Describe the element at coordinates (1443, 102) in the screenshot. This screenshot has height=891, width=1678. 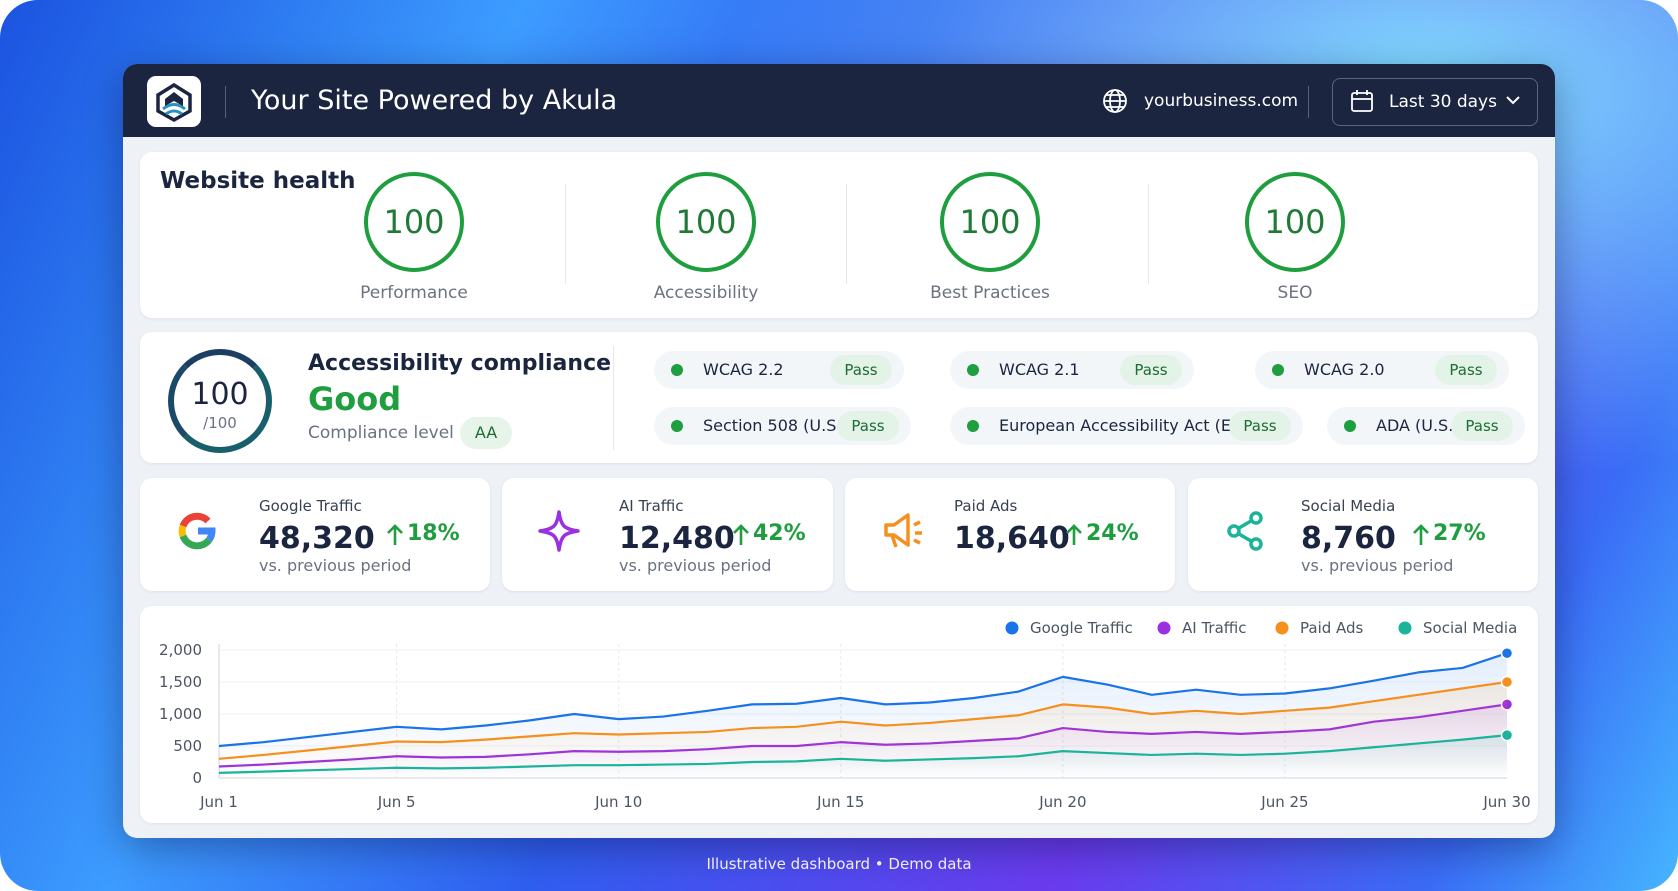
I see `date-range: Last 30 days` at that location.